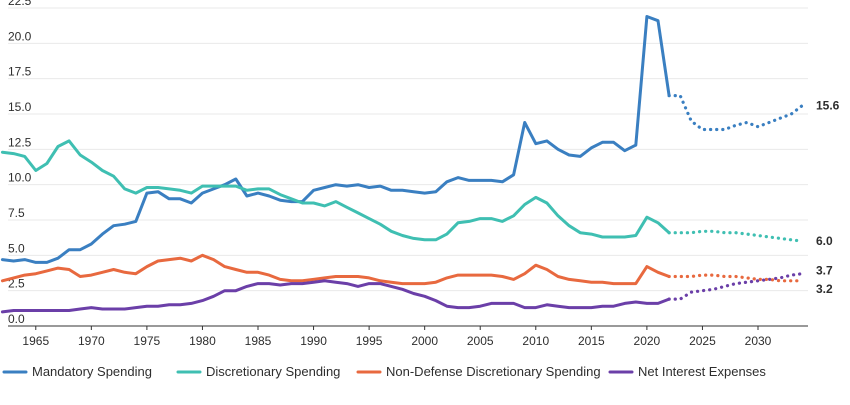 The height and width of the screenshot is (405, 850). I want to click on x-tick-label: 1980, so click(202, 341).